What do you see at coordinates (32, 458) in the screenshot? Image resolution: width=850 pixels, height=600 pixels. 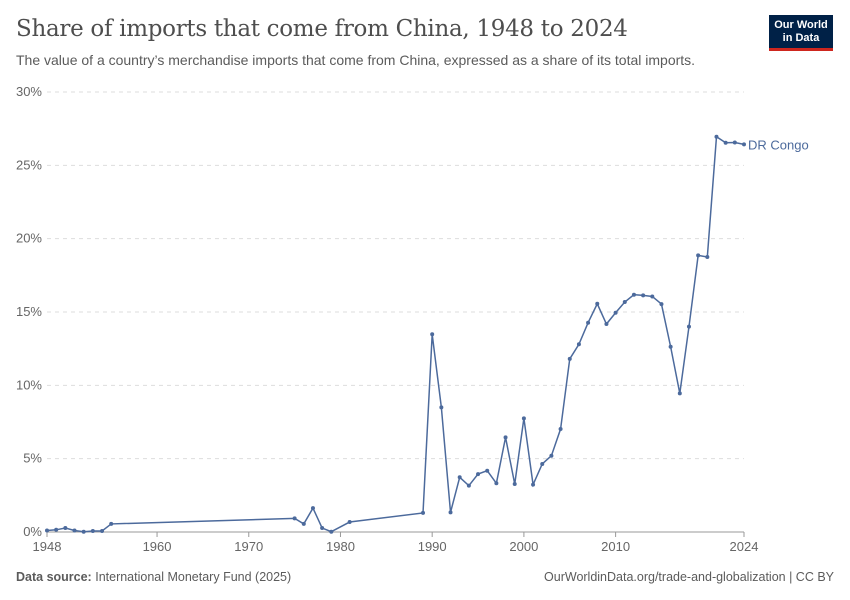 I see `y-tick-label: 5%` at bounding box center [32, 458].